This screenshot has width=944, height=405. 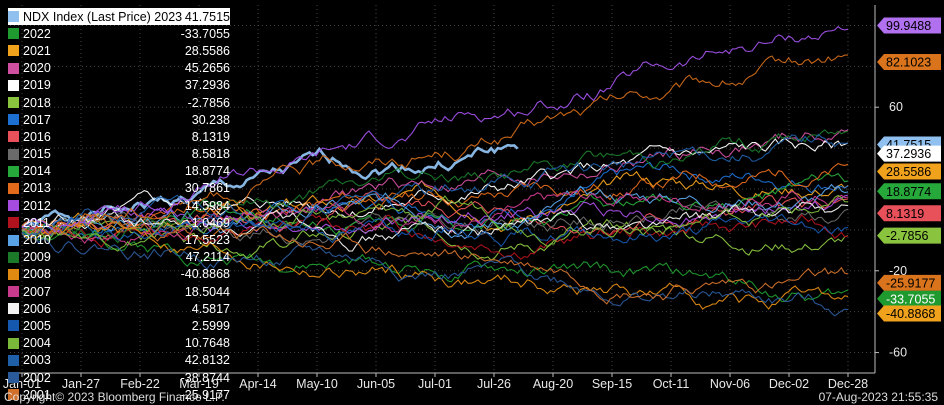 What do you see at coordinates (905, 214) in the screenshot?
I see `value-tag-label: 8.1319` at bounding box center [905, 214].